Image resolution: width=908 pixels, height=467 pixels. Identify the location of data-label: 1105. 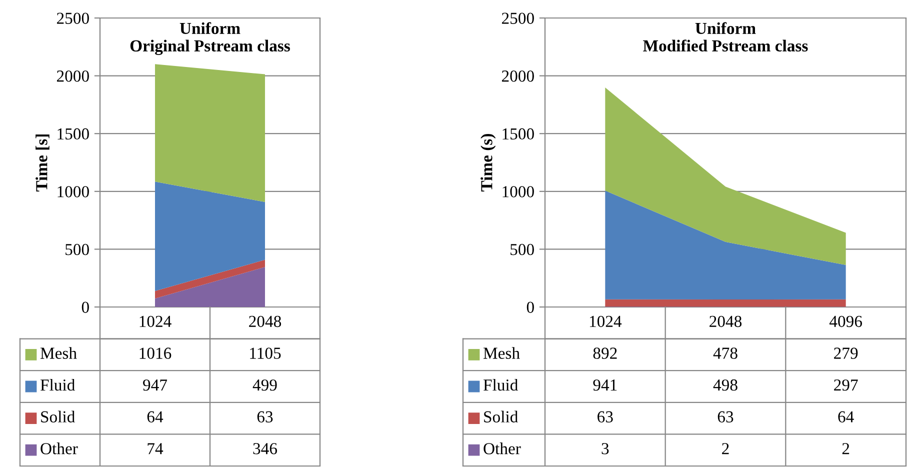
(265, 353).